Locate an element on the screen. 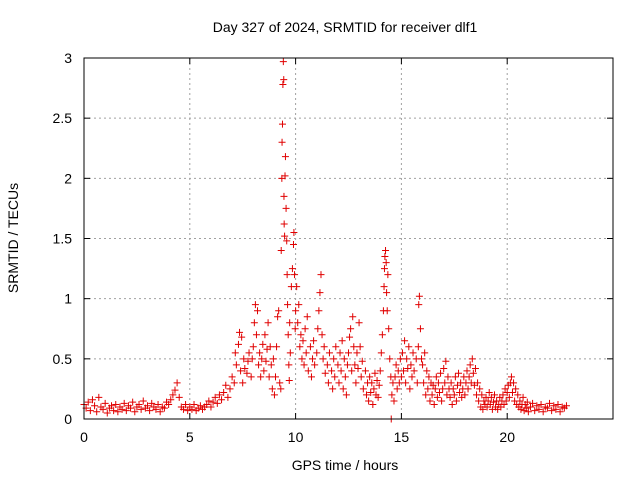  x-tick-label: 5 is located at coordinates (190, 437).